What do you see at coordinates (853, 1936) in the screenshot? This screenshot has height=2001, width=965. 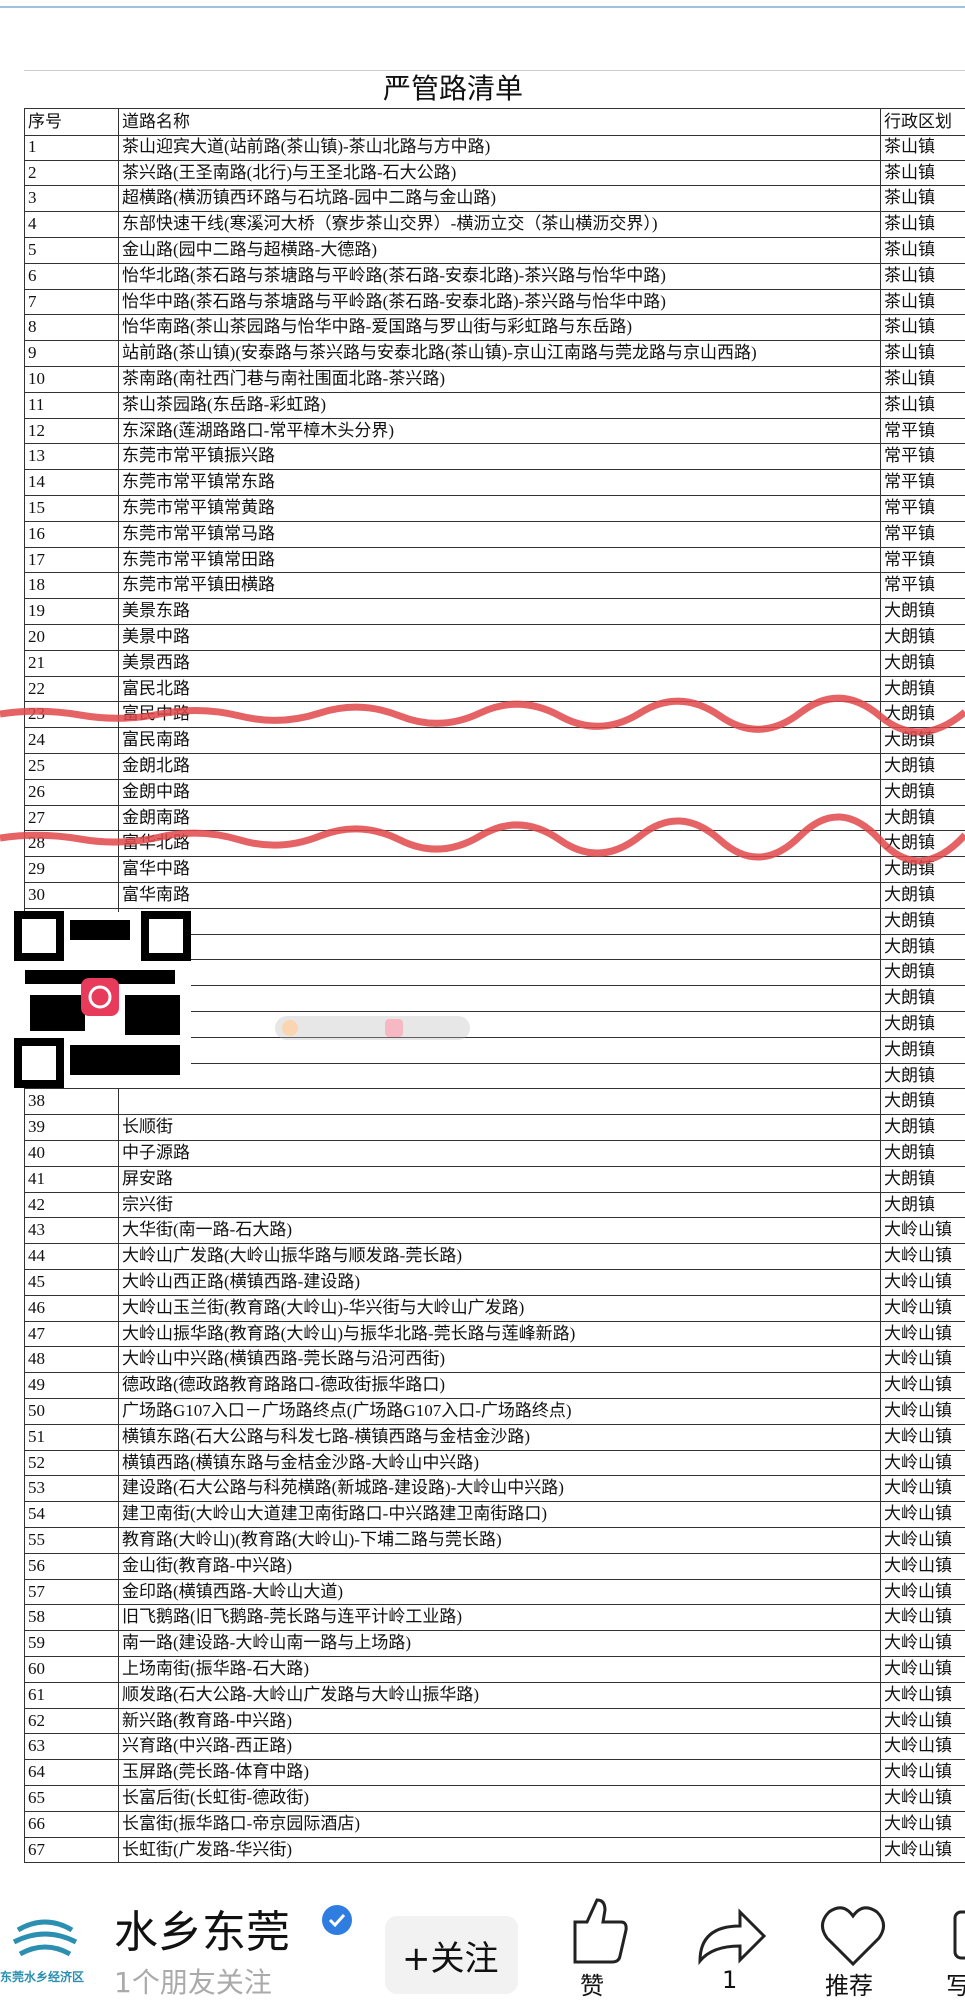 I see `heart-icon` at bounding box center [853, 1936].